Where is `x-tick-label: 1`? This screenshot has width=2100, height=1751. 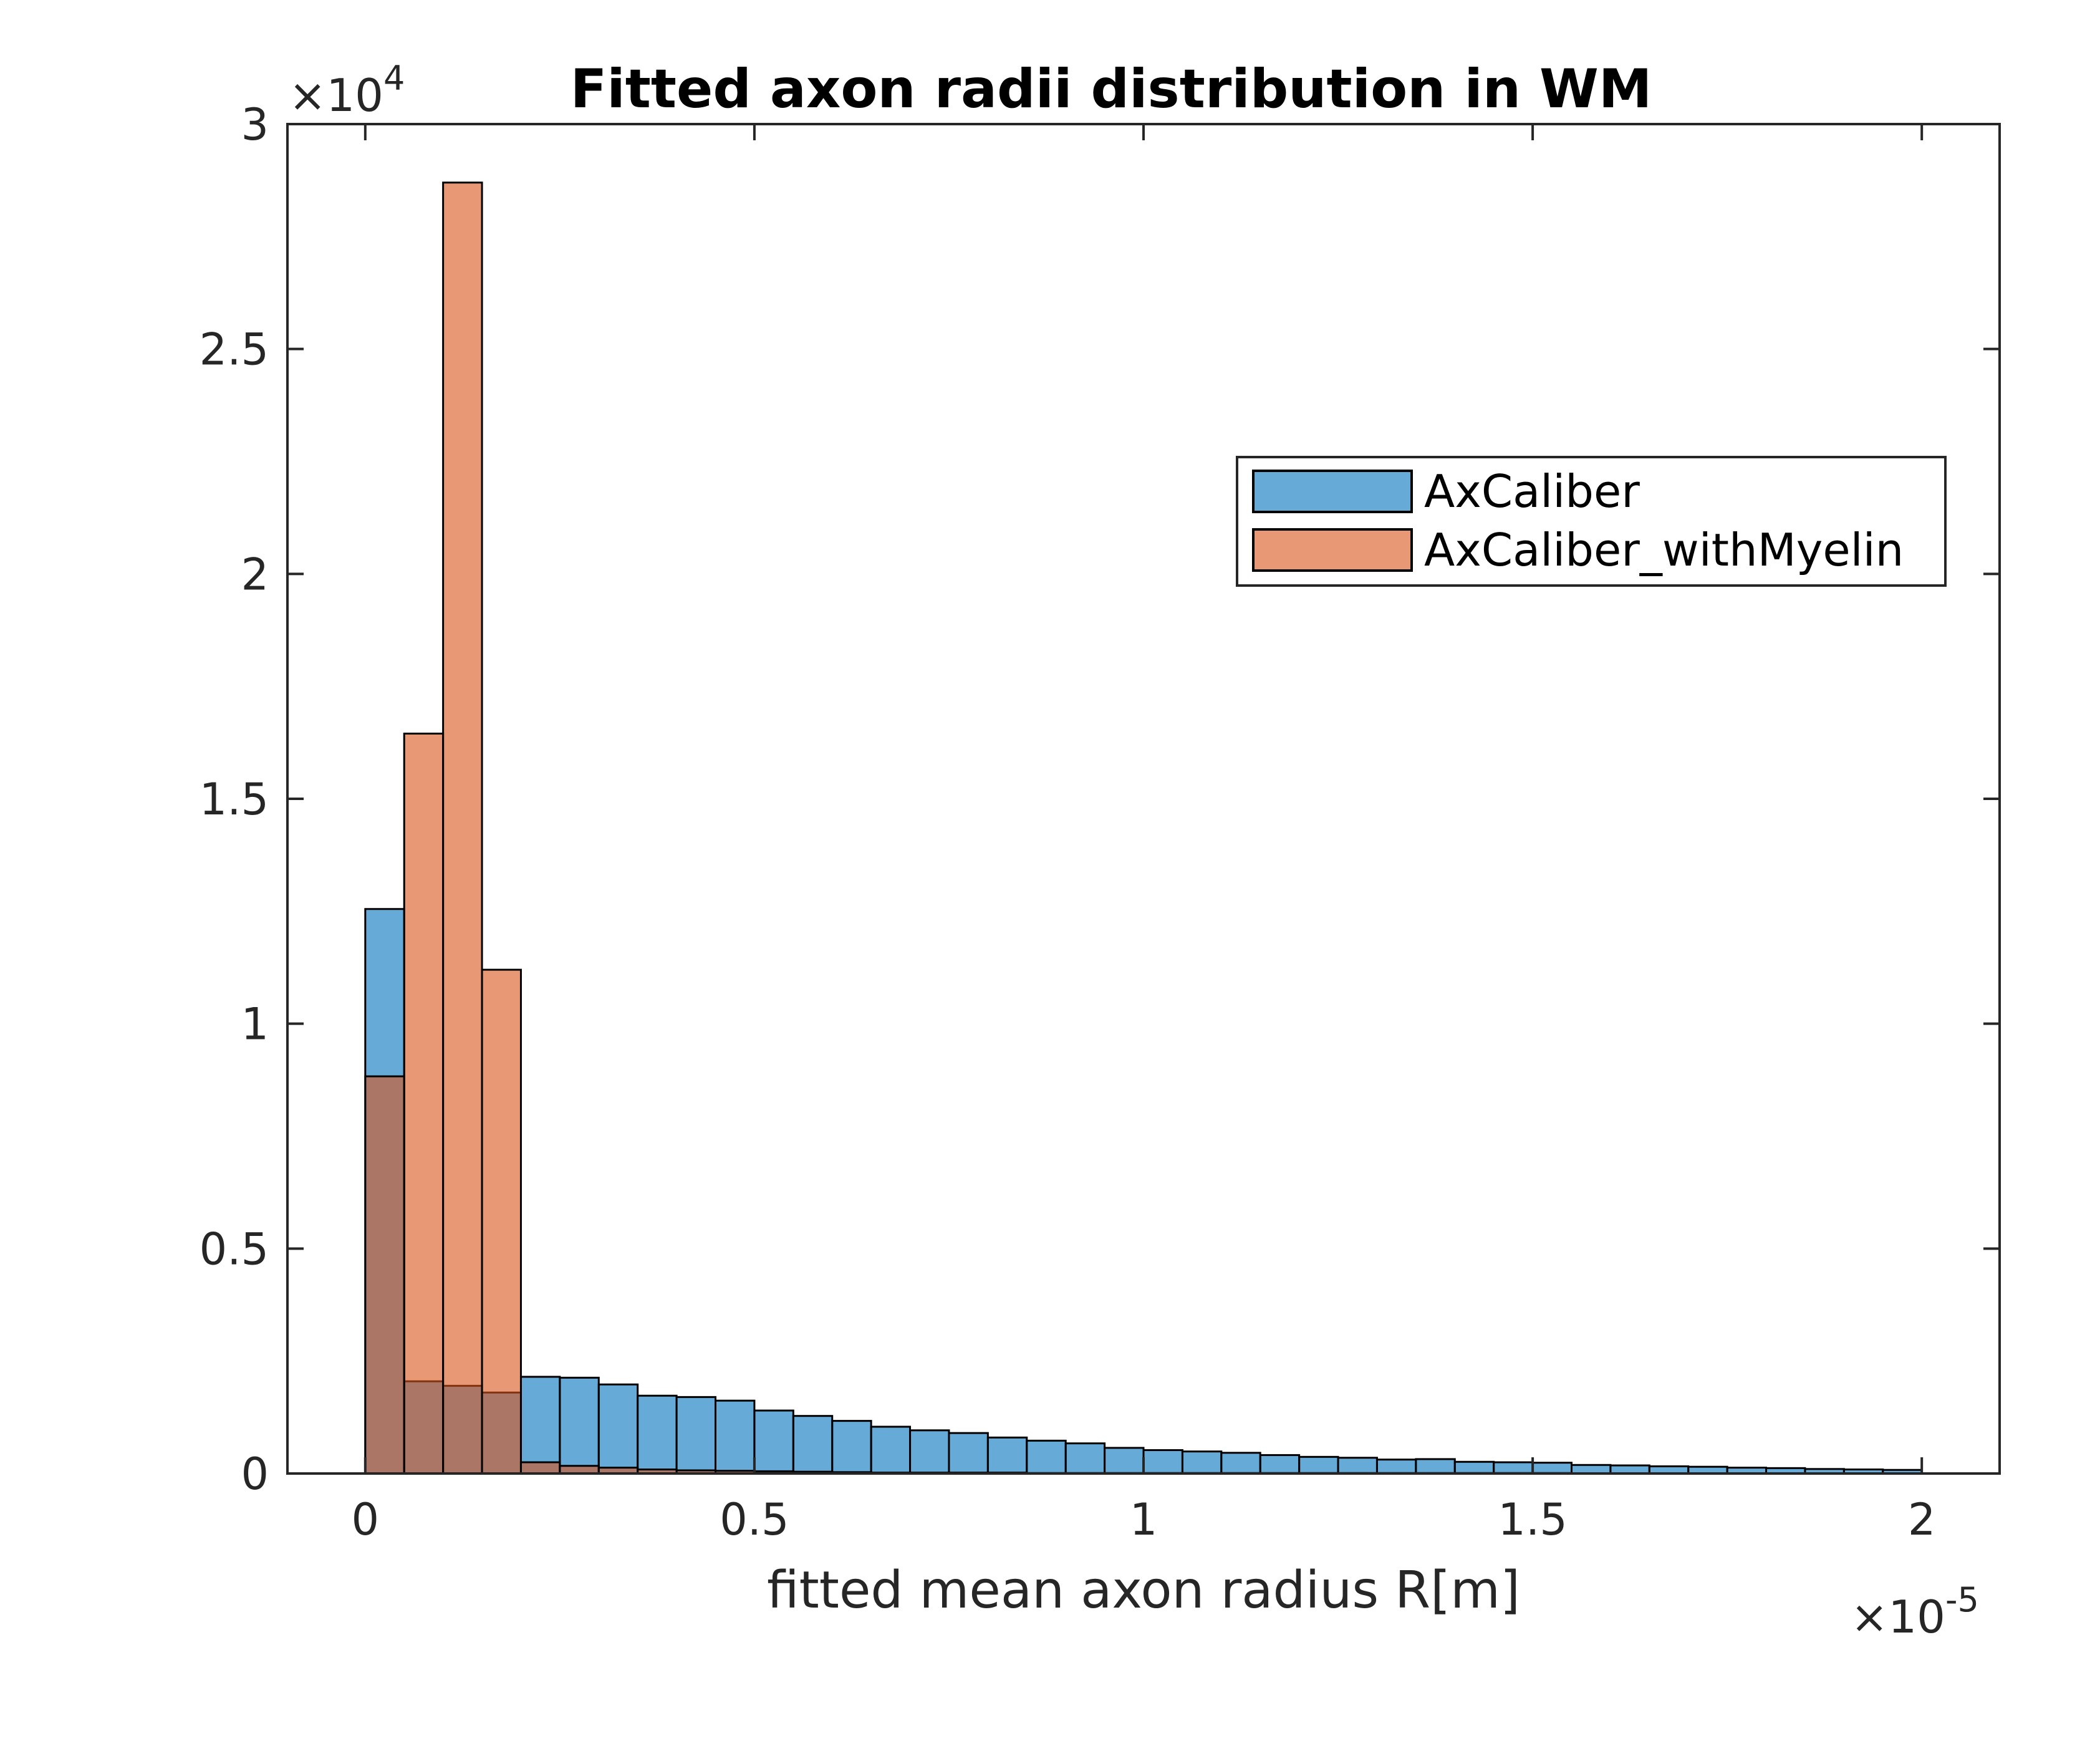
x-tick-label: 1 is located at coordinates (1144, 1519).